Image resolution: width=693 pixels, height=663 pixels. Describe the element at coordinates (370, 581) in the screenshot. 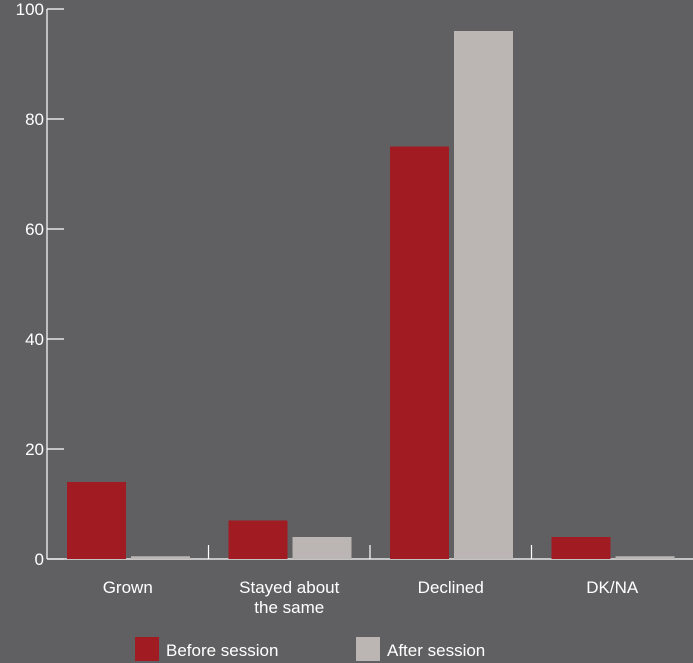

I see `x-axis: Grown Stayed about the same Declined DK/NA` at that location.